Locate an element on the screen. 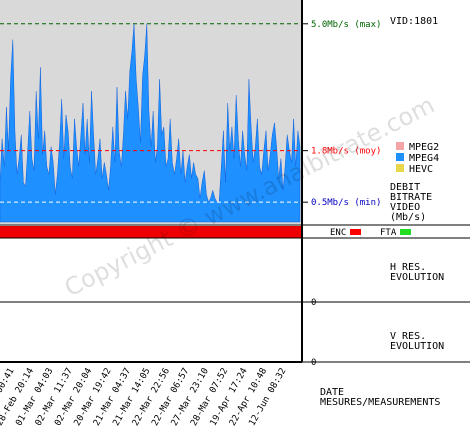  encryption-bar is located at coordinates (151, 232).